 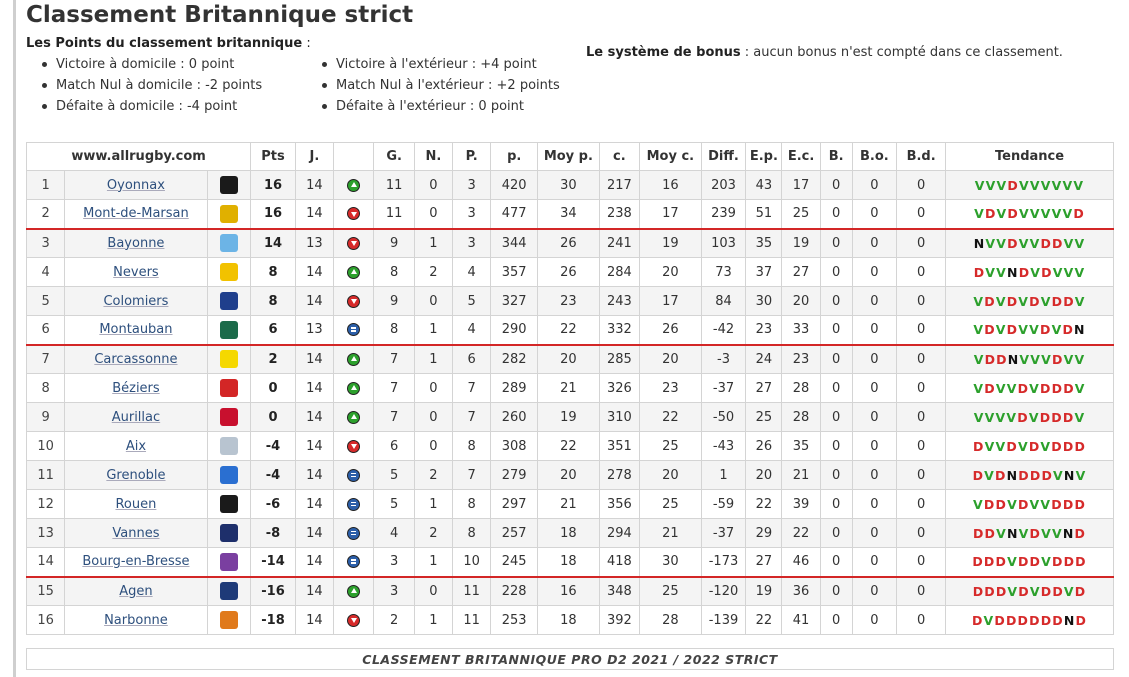 I want to click on team-cell: Grenoble, so click(x=136, y=475).